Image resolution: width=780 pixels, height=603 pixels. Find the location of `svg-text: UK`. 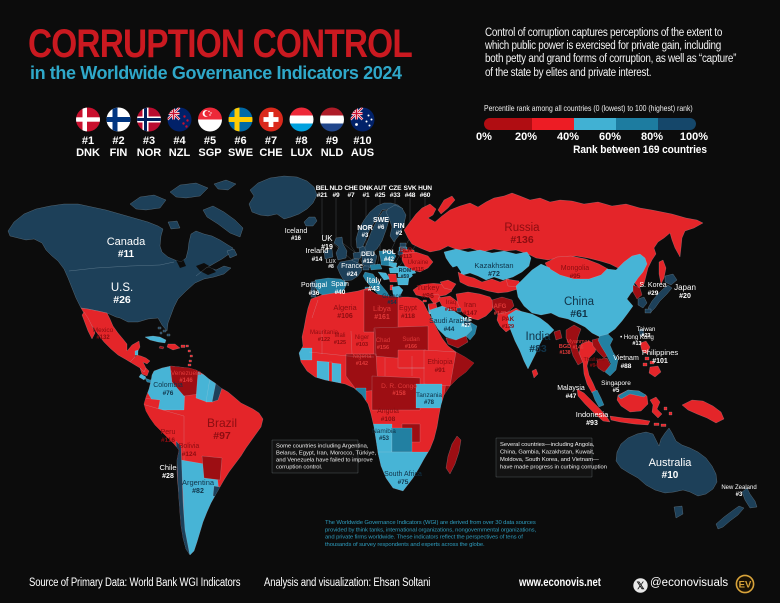

svg-text: UK is located at coordinates (327, 238).